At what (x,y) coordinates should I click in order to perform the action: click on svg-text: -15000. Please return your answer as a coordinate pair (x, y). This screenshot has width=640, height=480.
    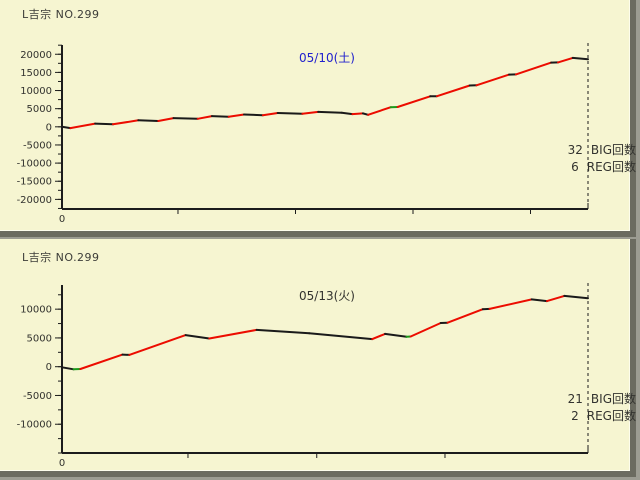
    Looking at the image, I should click on (34, 182).